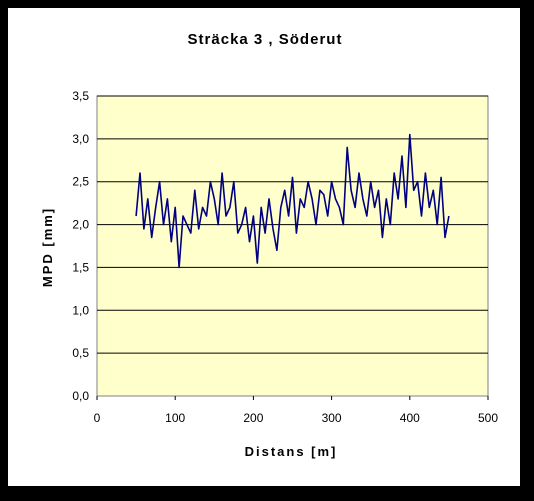 The height and width of the screenshot is (501, 534). I want to click on y-tick-label: 0,5, so click(80, 353).